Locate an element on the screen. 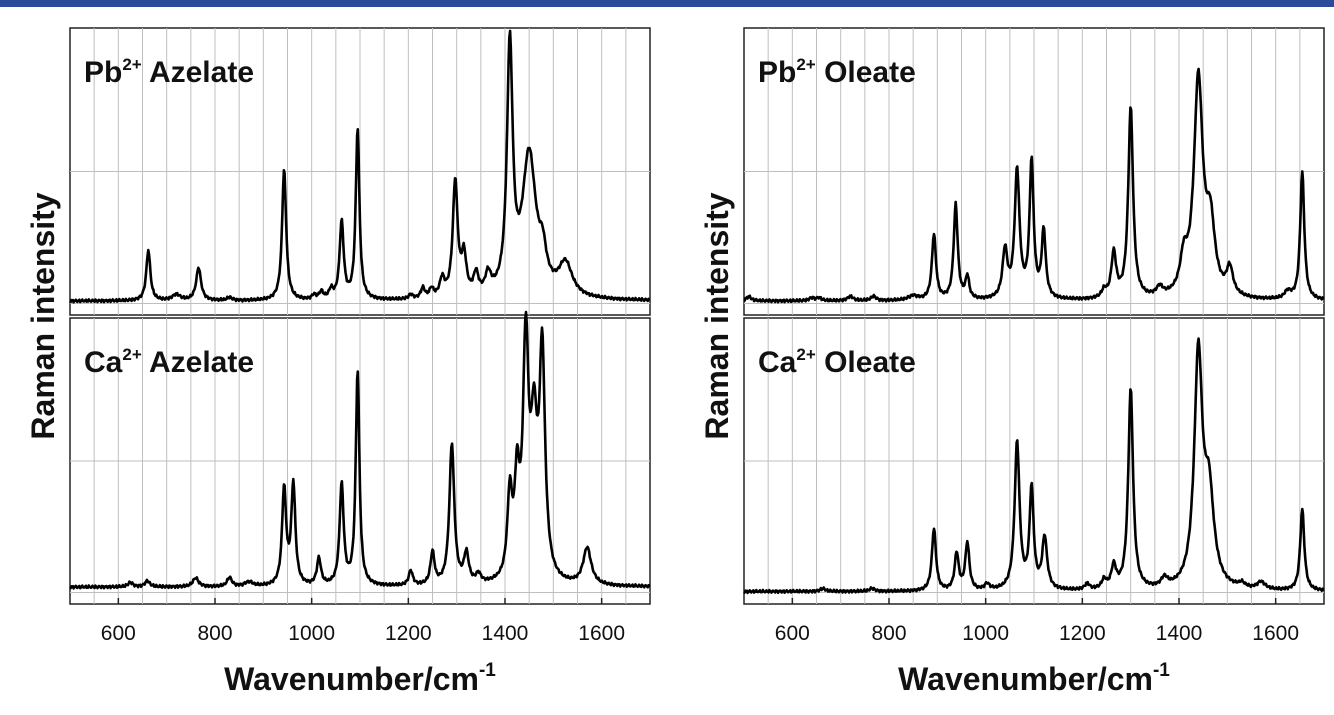  spectrum-line is located at coordinates (1034, 185).